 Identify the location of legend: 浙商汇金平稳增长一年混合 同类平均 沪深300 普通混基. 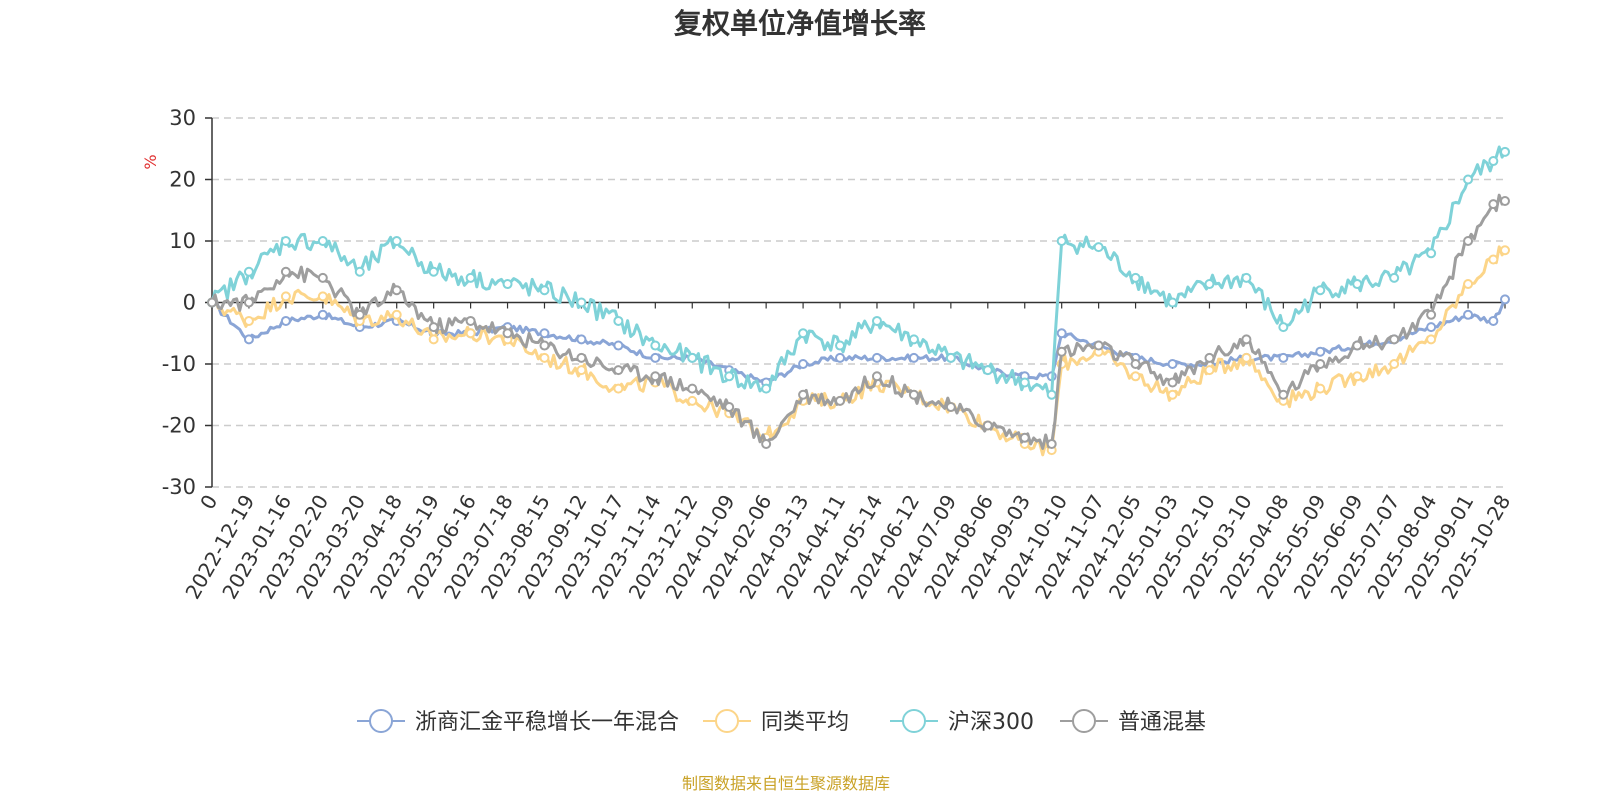
(781, 722).